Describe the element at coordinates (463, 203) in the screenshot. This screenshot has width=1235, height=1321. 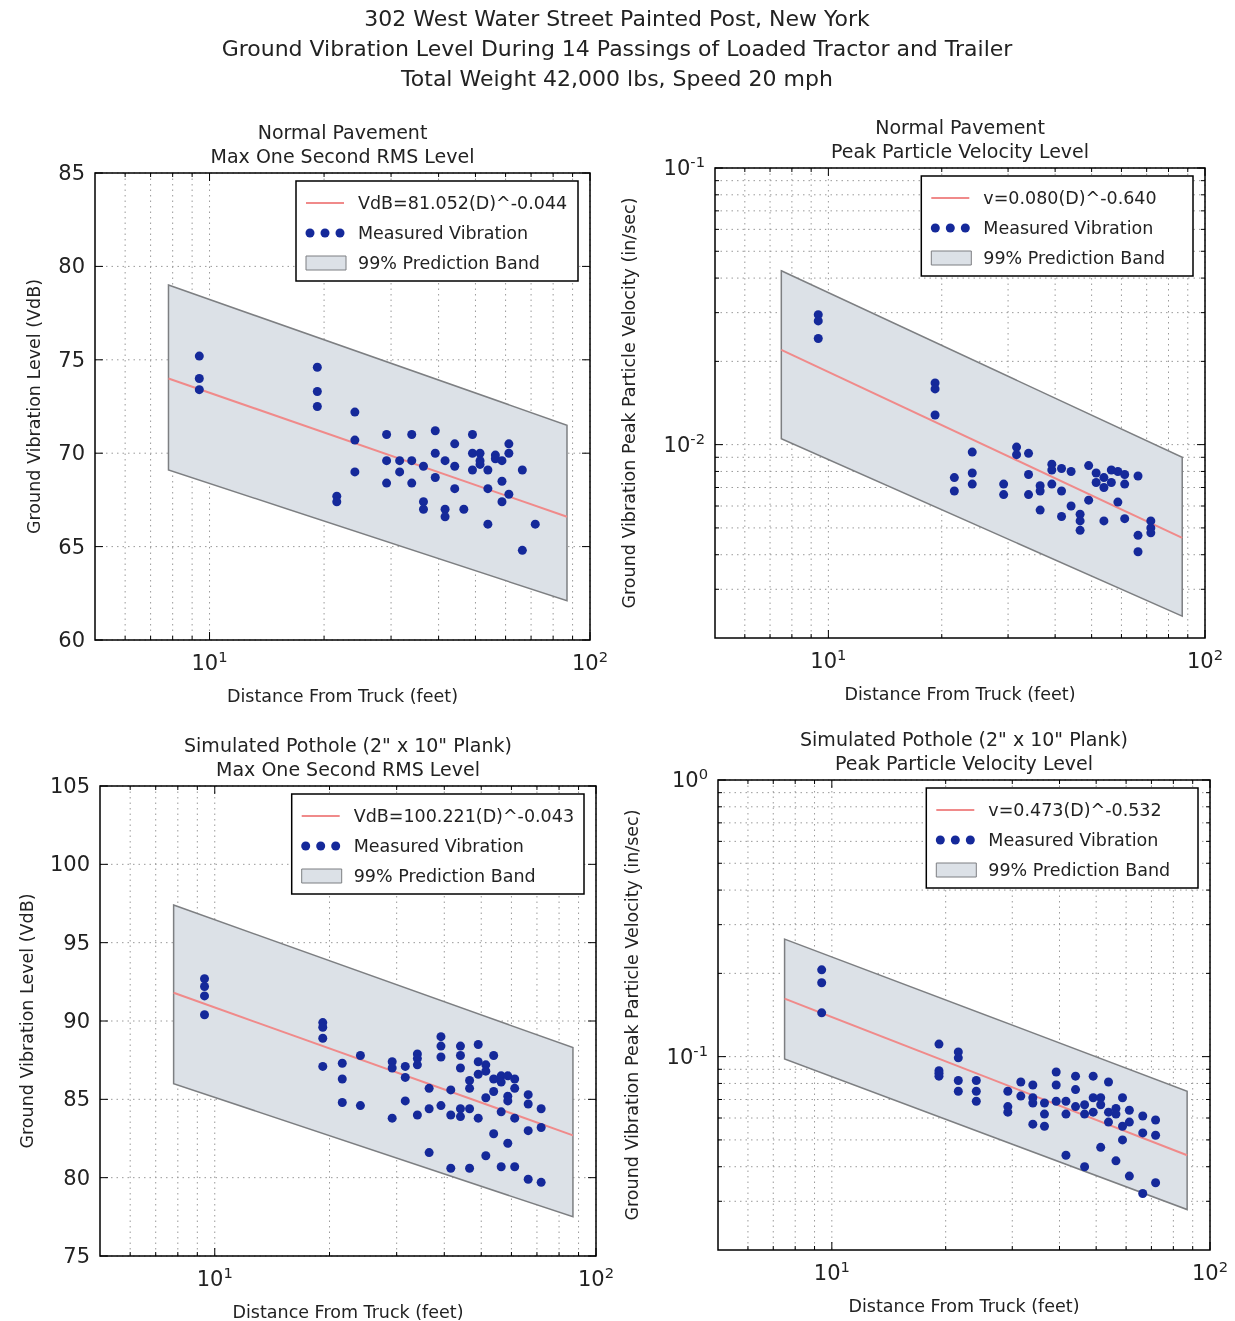
I see `legend-label: VdB=81.052(D)^-0.044` at that location.